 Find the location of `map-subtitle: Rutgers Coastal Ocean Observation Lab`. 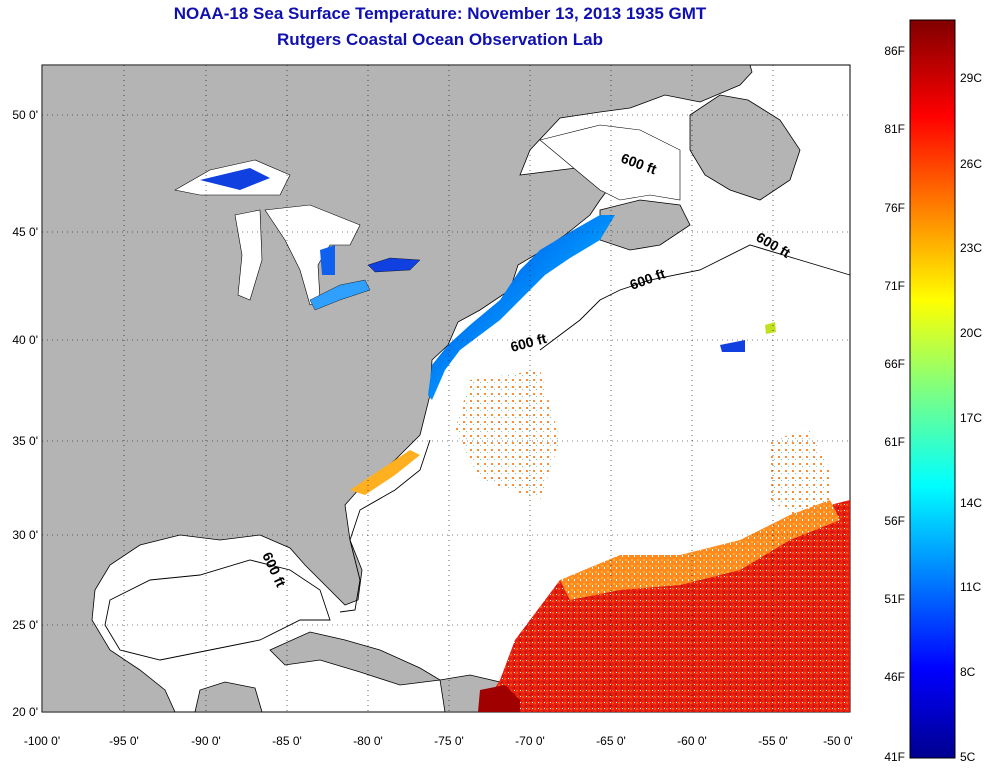

map-subtitle: Rutgers Coastal Ocean Observation Lab is located at coordinates (440, 39).